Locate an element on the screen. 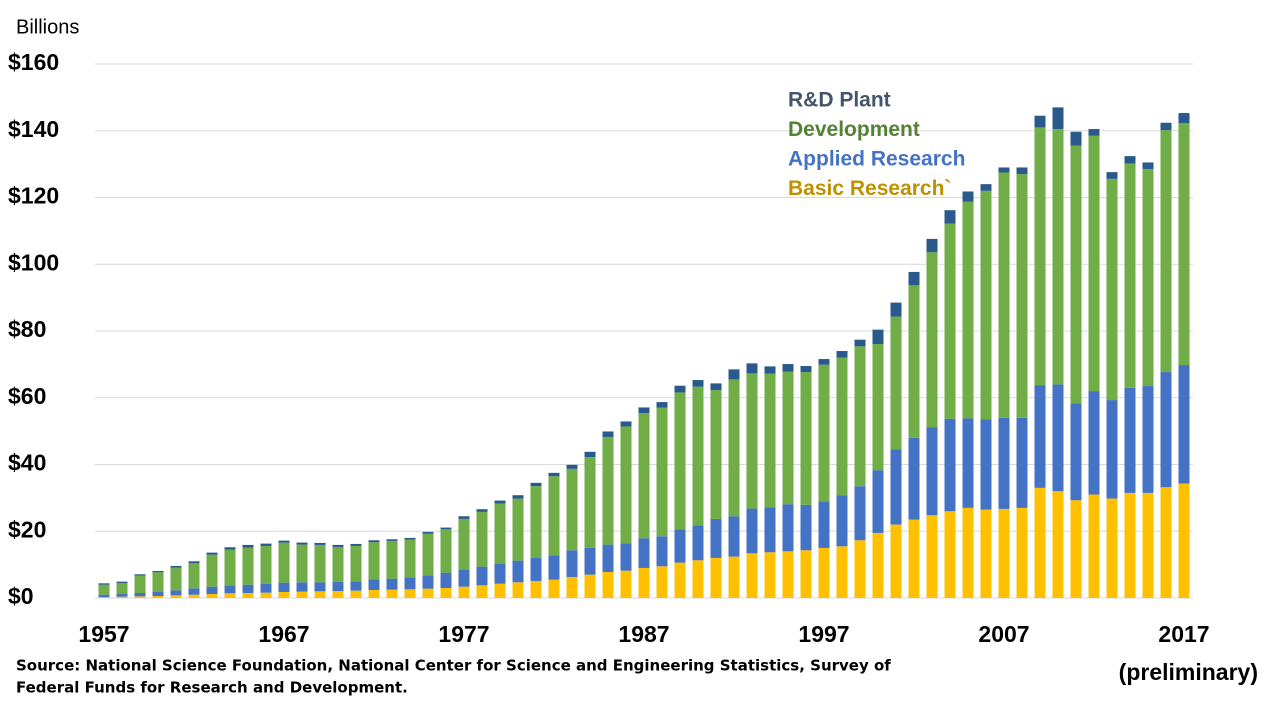 This screenshot has width=1271, height=707. x-tick-label: 1957 is located at coordinates (103, 634).